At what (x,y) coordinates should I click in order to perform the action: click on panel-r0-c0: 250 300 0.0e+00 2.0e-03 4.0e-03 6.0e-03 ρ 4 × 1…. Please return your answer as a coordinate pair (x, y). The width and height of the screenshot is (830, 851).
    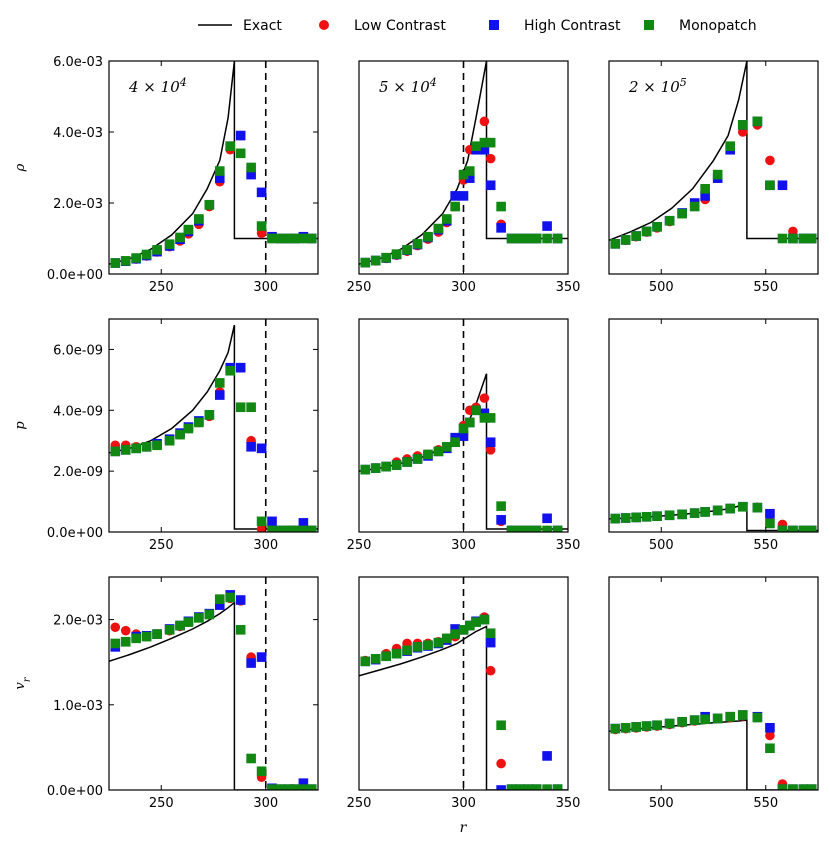
    Looking at the image, I should click on (166, 175).